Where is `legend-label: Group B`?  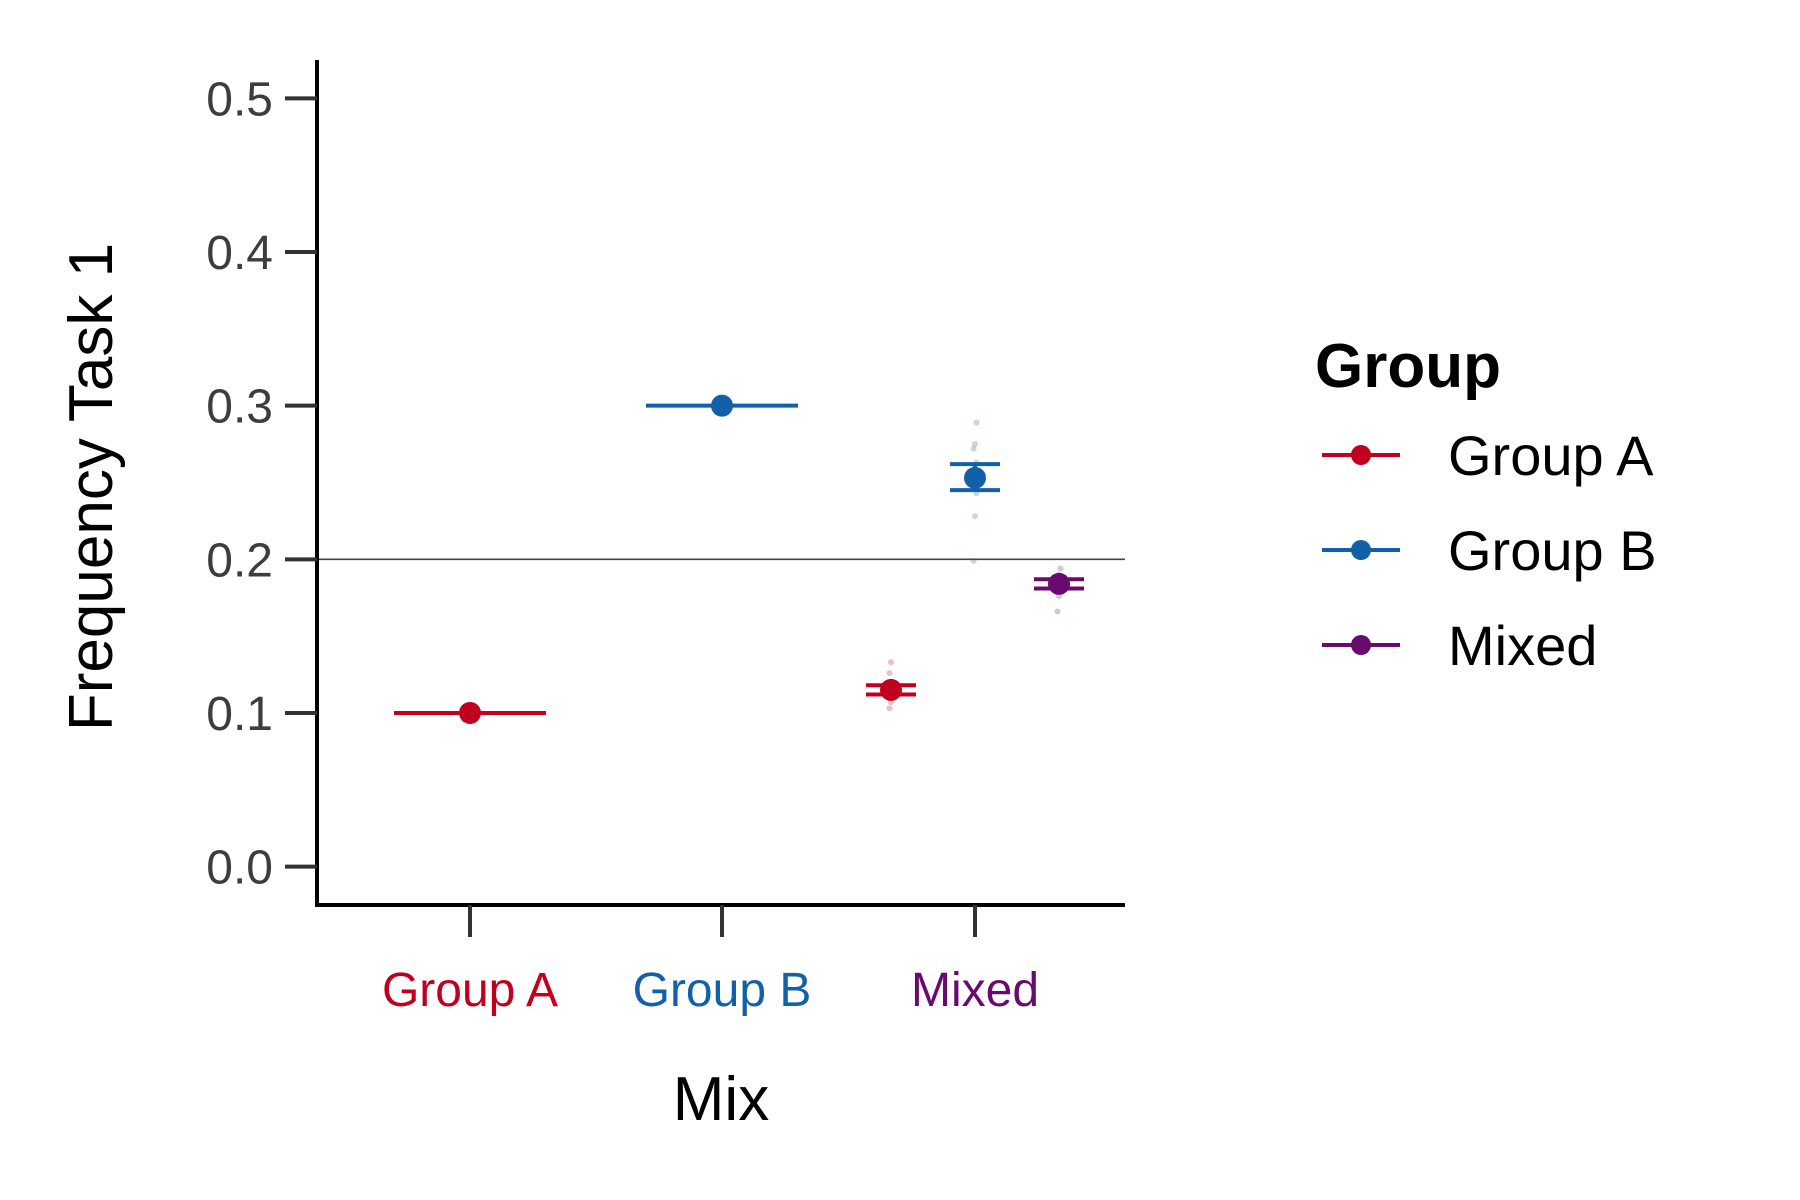 legend-label: Group B is located at coordinates (1552, 550).